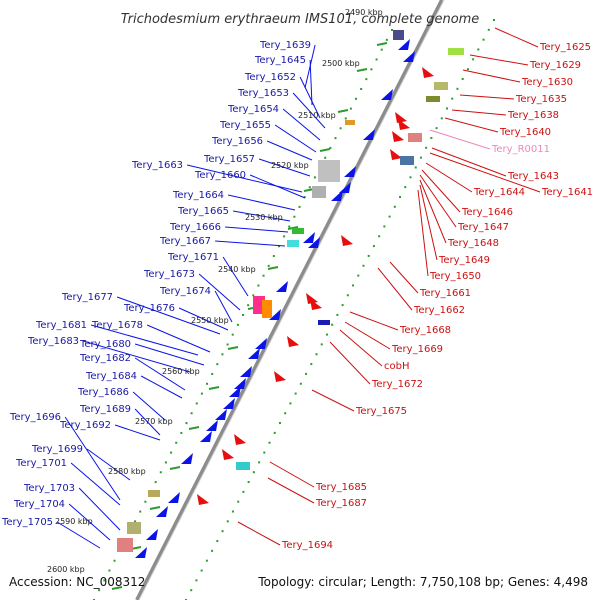  What do you see at coordinates (285, 45) in the screenshot?
I see `gene-label: Tery_1639` at bounding box center [285, 45].